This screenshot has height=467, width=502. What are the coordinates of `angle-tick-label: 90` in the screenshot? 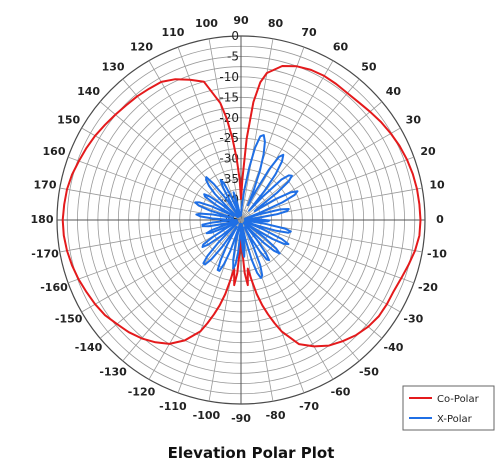 It's located at (241, 20).